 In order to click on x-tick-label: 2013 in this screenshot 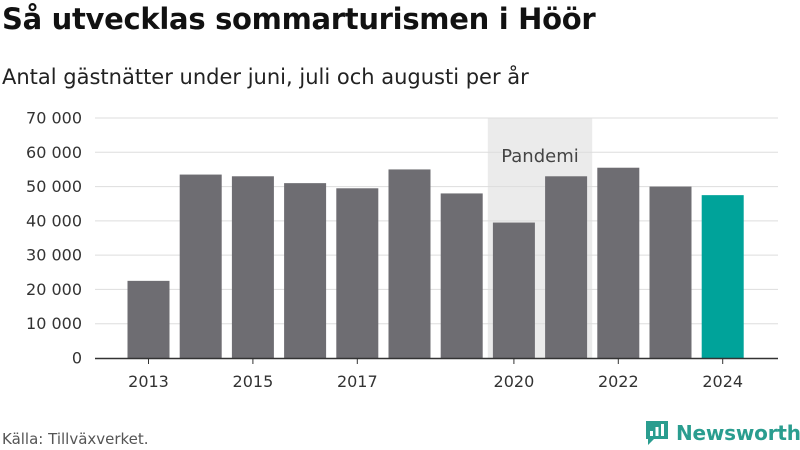, I will do `click(148, 381)`.